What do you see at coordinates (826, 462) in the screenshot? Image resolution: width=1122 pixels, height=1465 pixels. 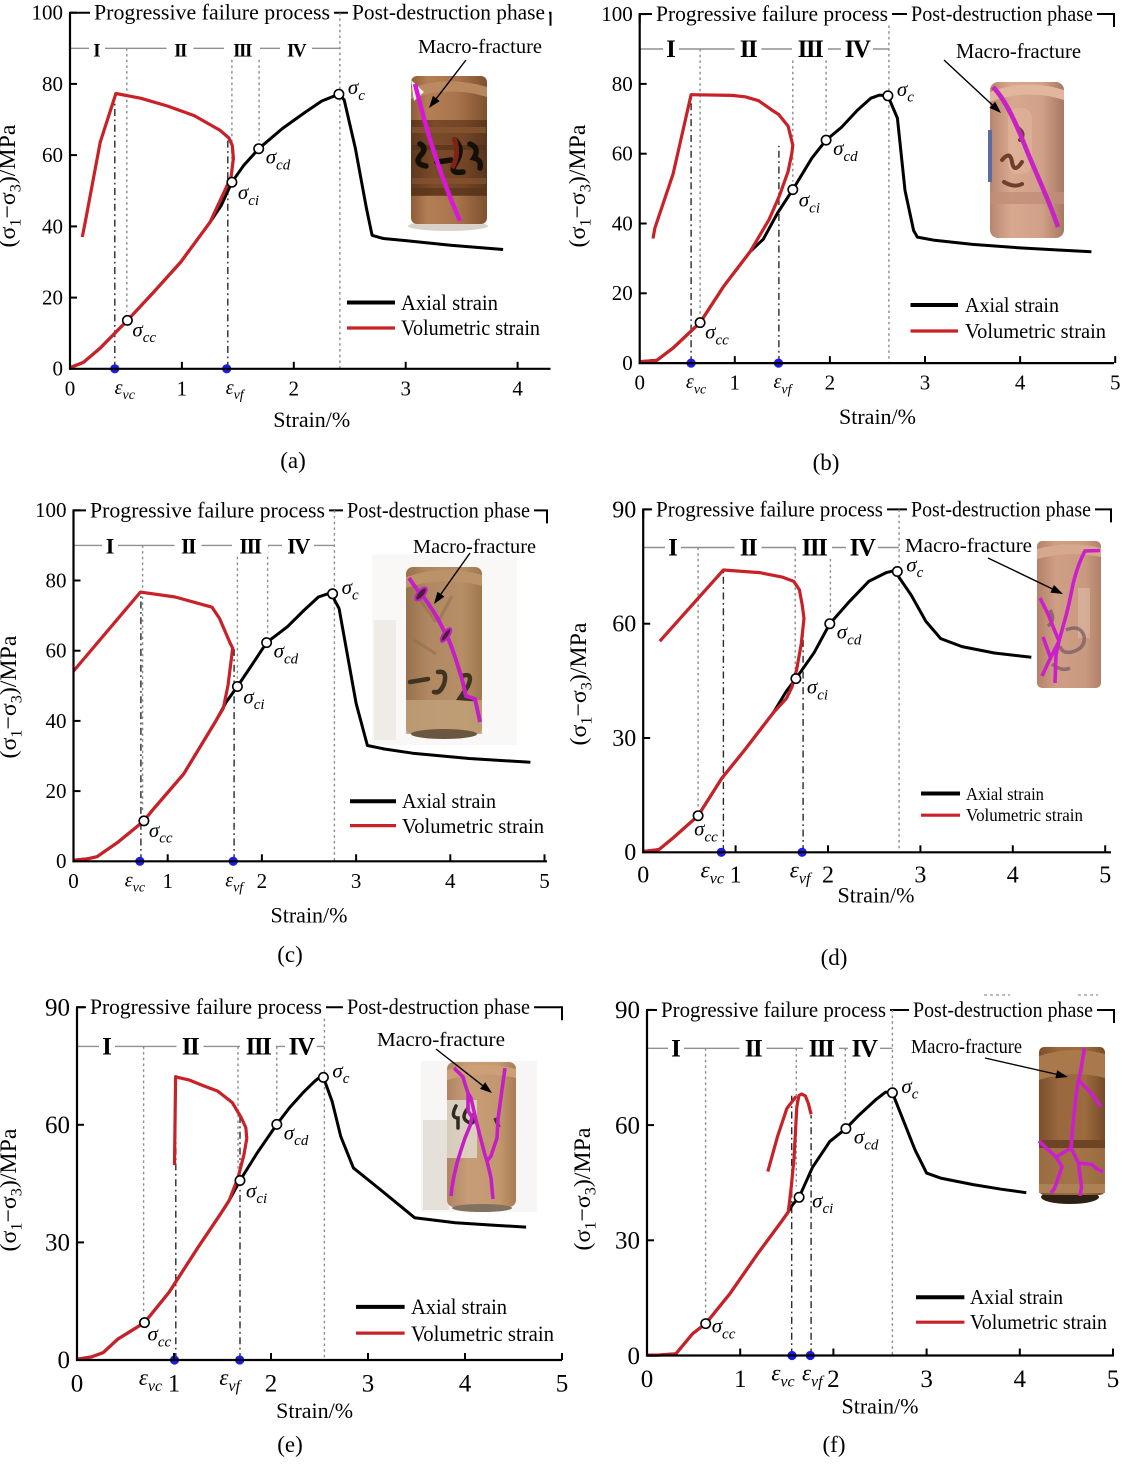 I see `svg-text: (b)` at bounding box center [826, 462].